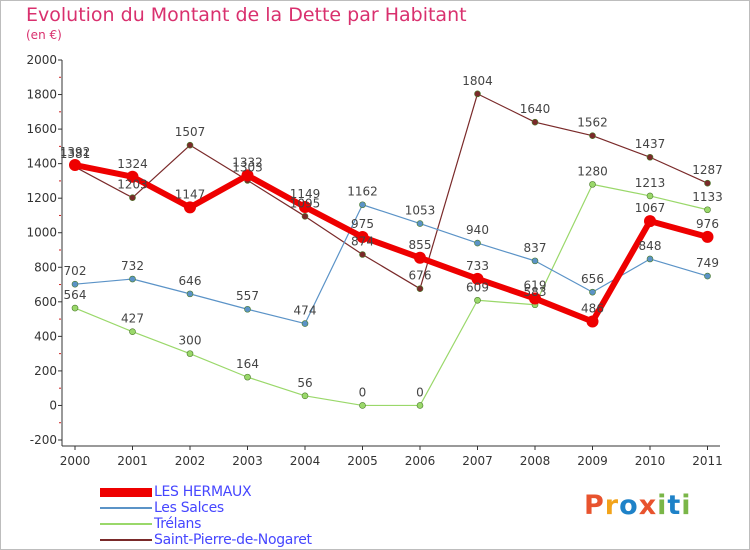  I want to click on data-label: 1392, so click(75, 152).